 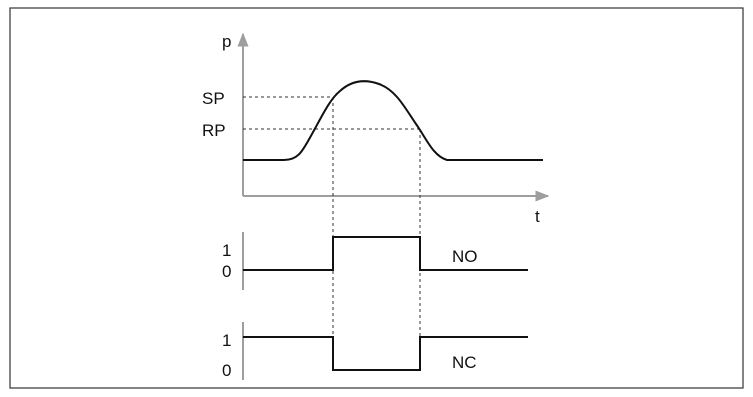 What do you see at coordinates (226, 340) in the screenshot?
I see `nc-high-label: 1` at bounding box center [226, 340].